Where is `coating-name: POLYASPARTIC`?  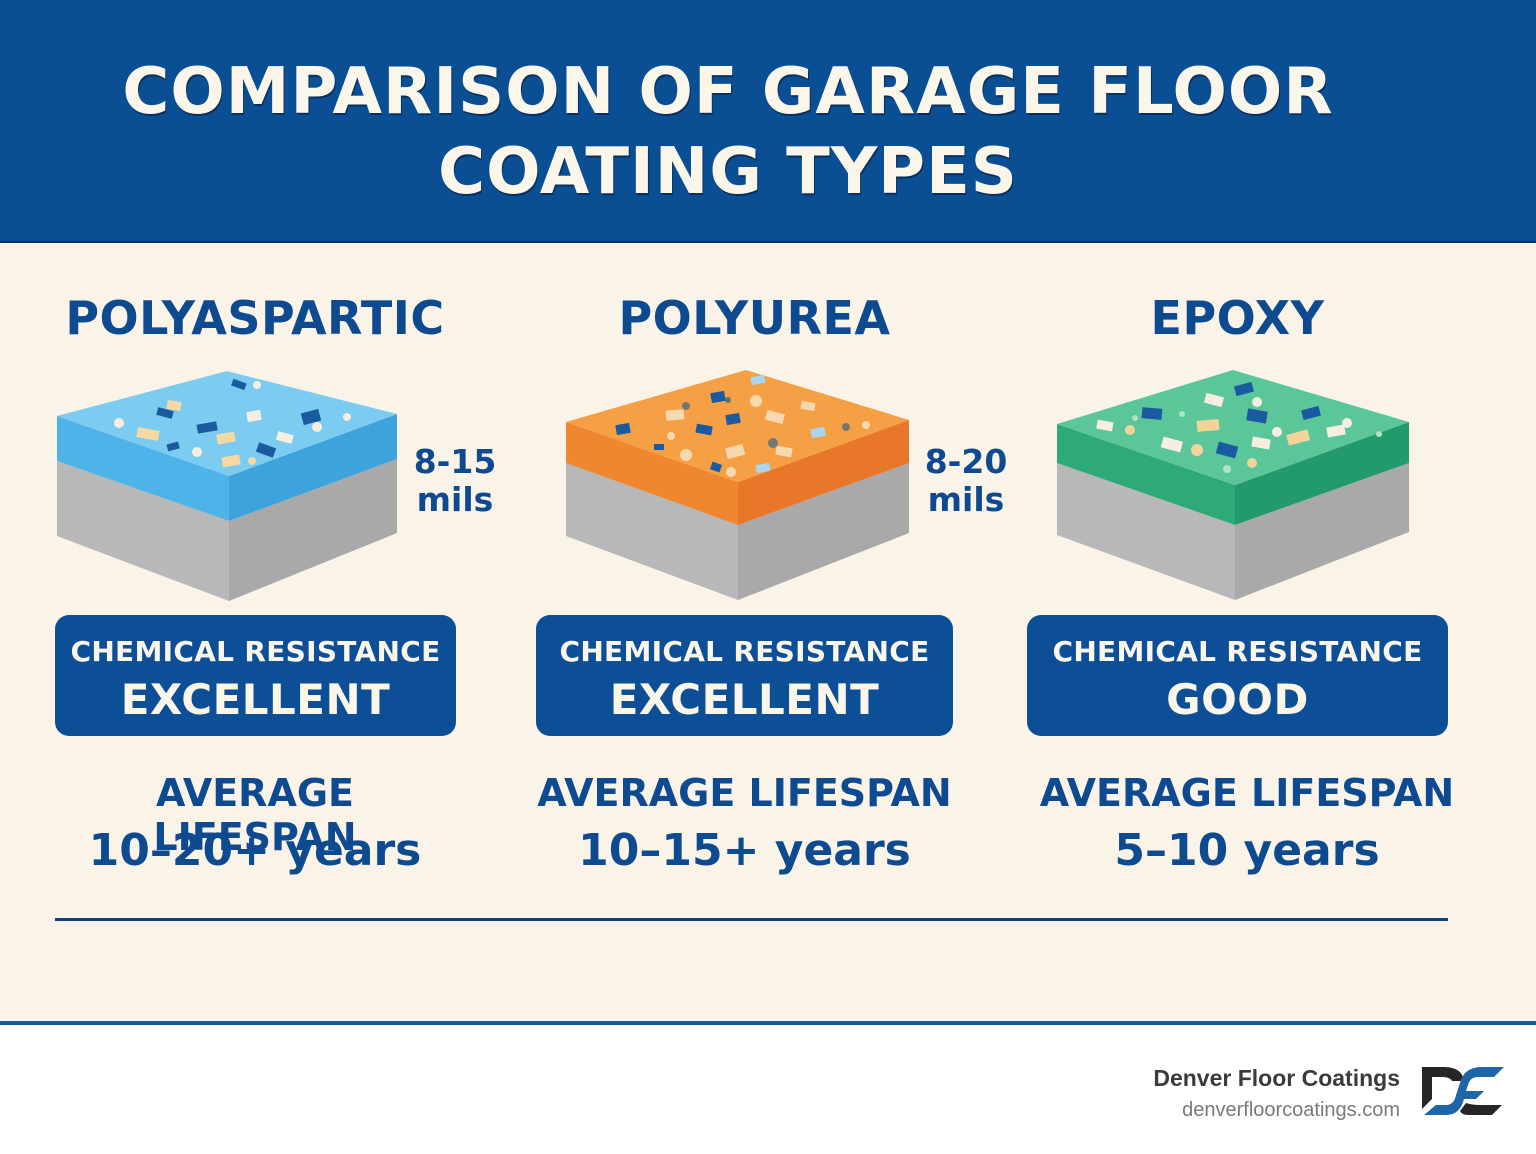
coating-name: POLYASPARTIC is located at coordinates (255, 318).